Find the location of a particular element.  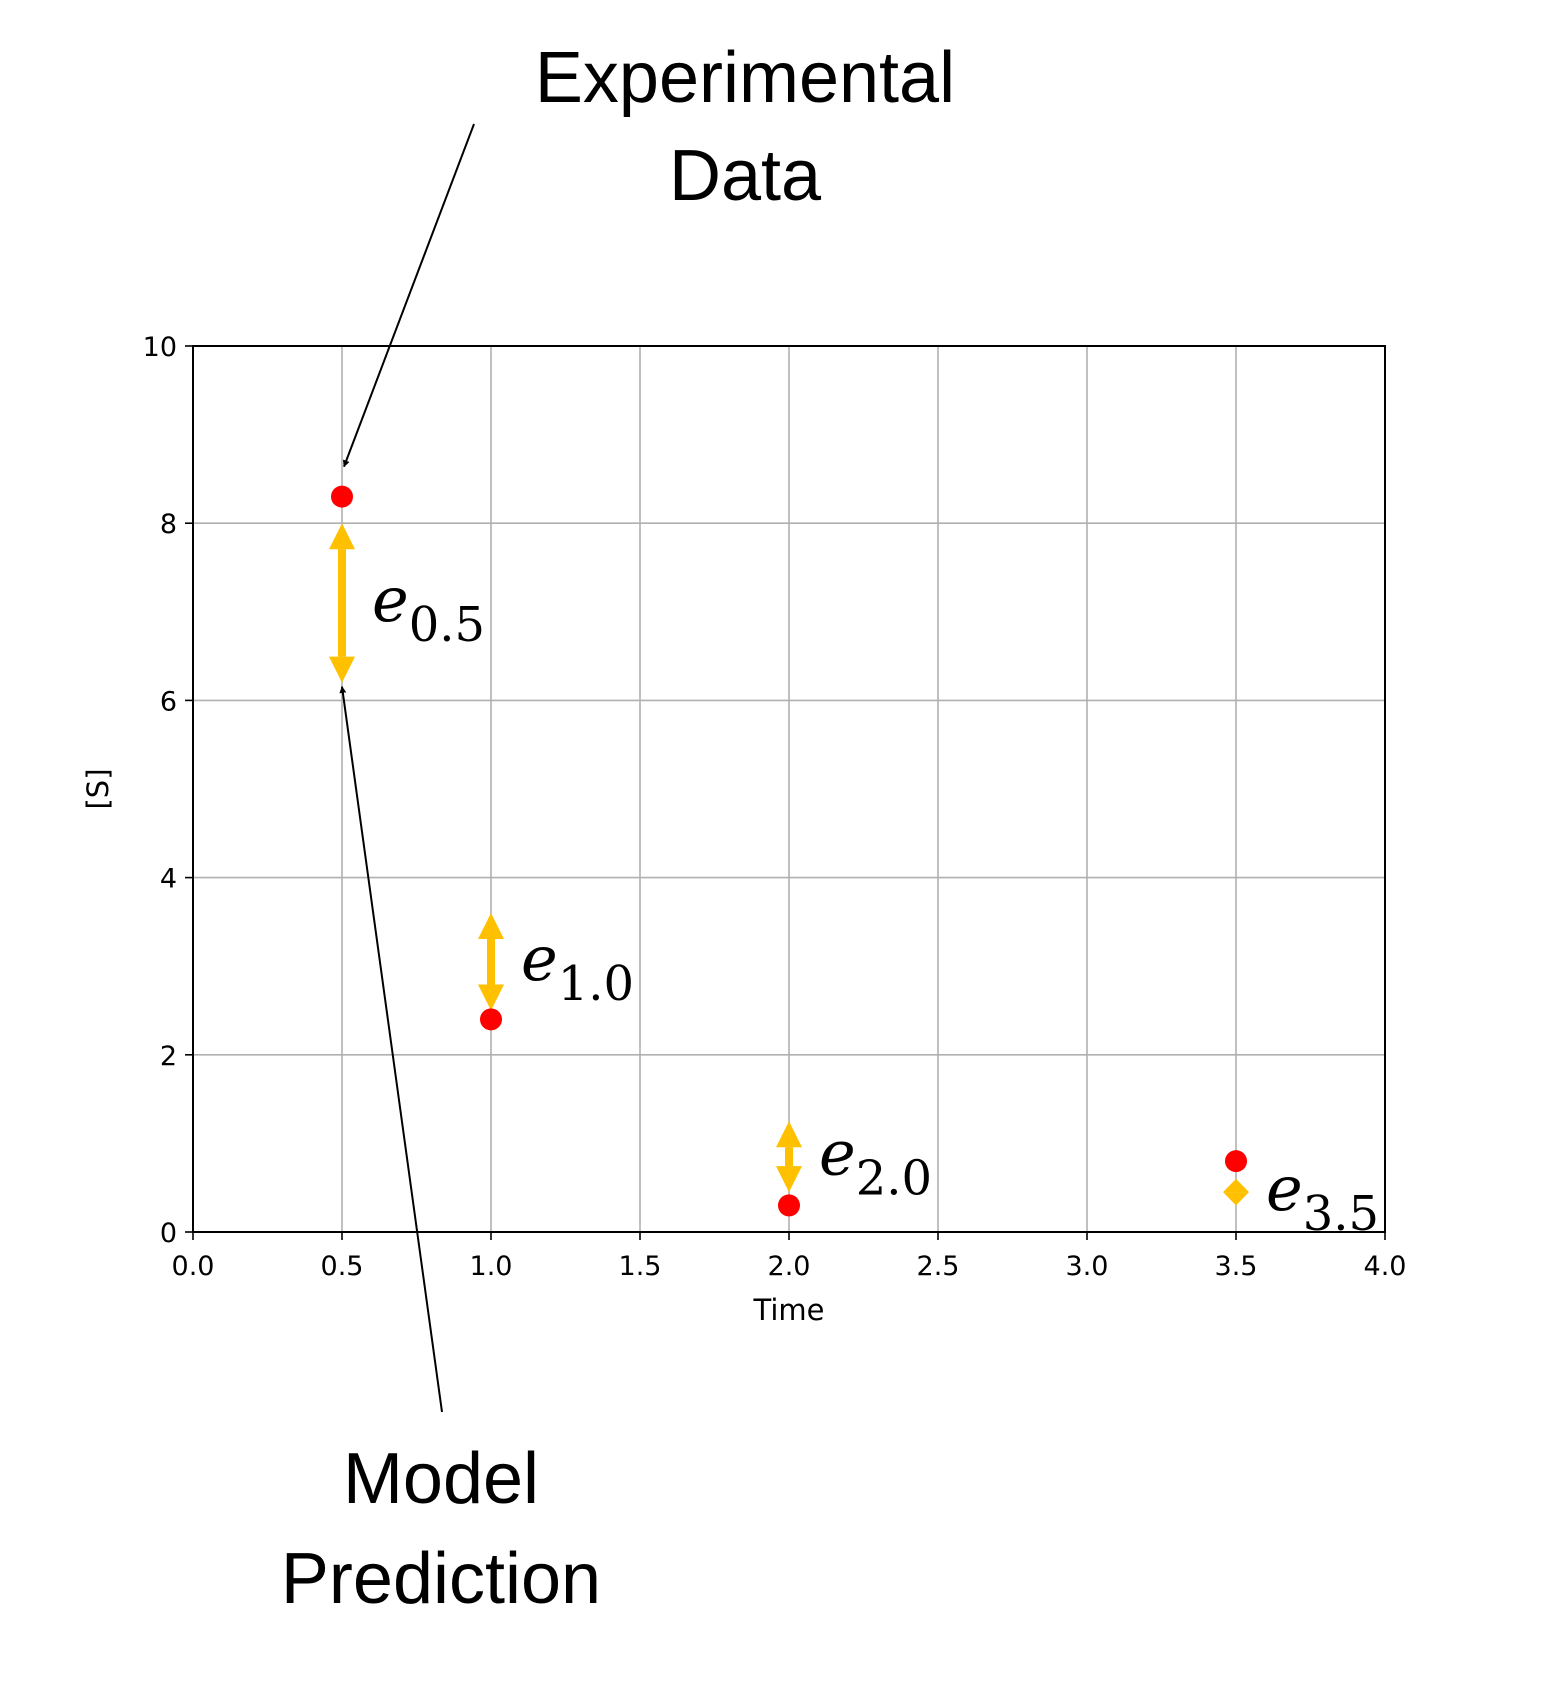

y-tick-label: 6 is located at coordinates (168, 701).